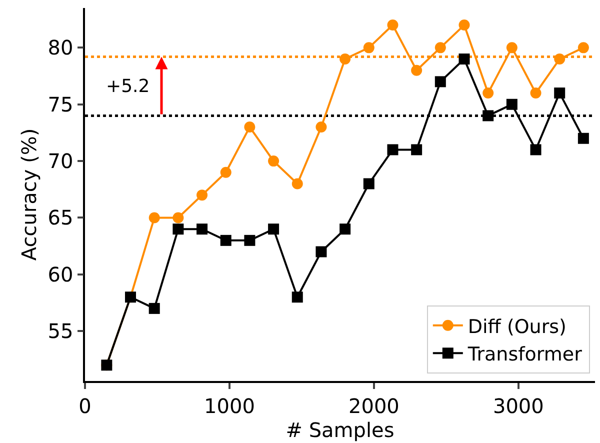 This screenshot has height=443, width=600. What do you see at coordinates (524, 355) in the screenshot?
I see `legend-label: Transformer` at bounding box center [524, 355].